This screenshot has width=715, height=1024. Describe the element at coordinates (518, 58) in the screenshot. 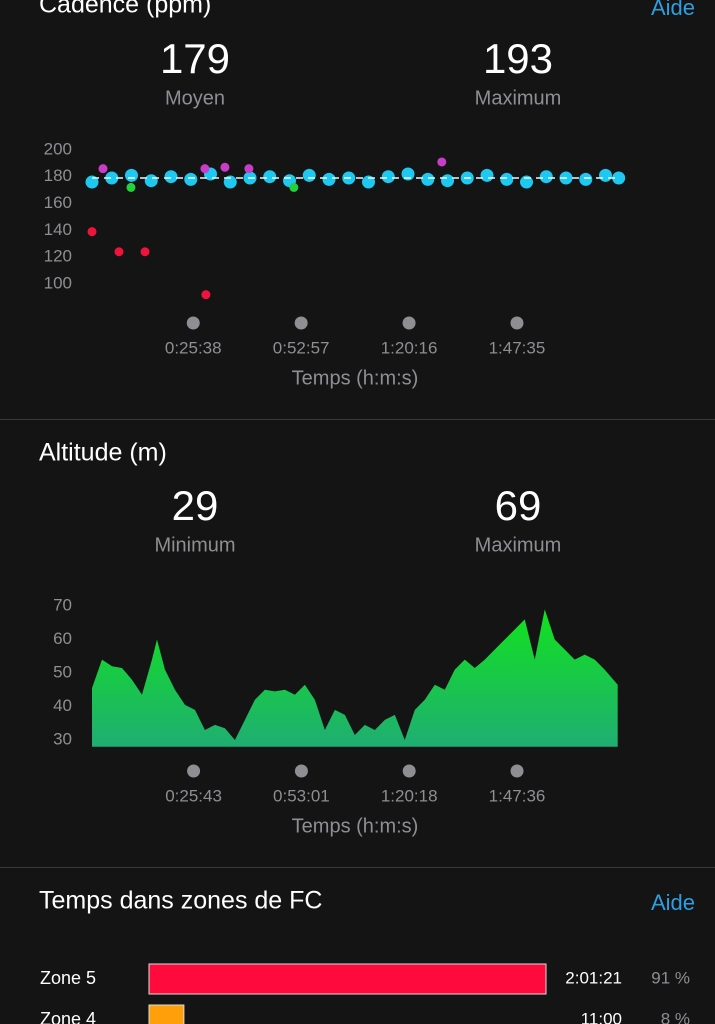

I see `stat-value: 193` at that location.